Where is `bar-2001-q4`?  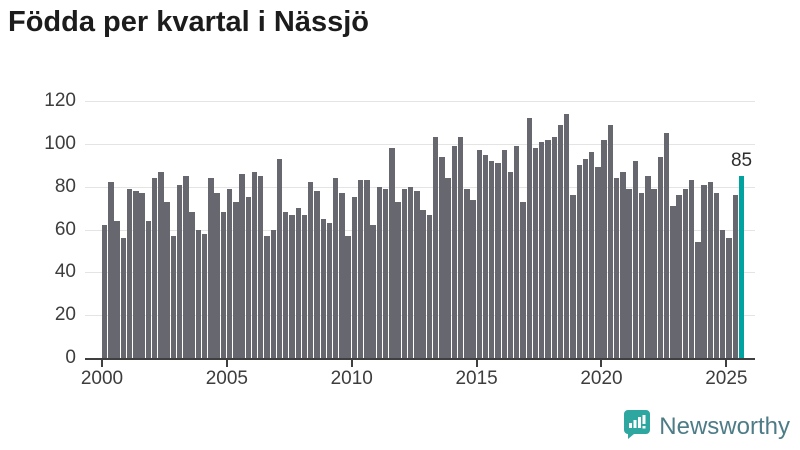 bar-2001-q4 is located at coordinates (148, 289).